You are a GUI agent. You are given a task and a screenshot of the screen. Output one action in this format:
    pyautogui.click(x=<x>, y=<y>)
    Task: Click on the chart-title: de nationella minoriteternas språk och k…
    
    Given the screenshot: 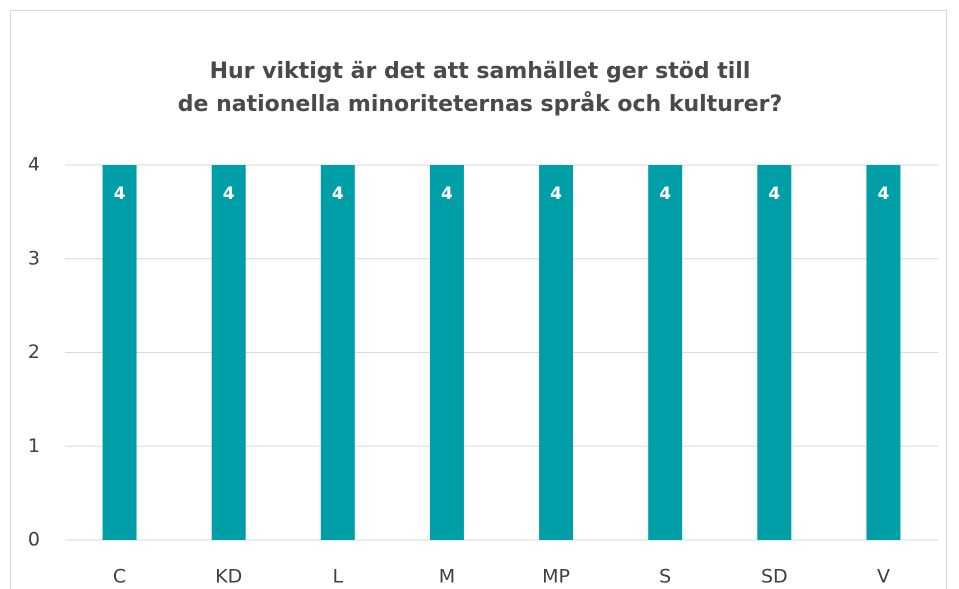 What is the action you would take?
    pyautogui.click(x=480, y=104)
    